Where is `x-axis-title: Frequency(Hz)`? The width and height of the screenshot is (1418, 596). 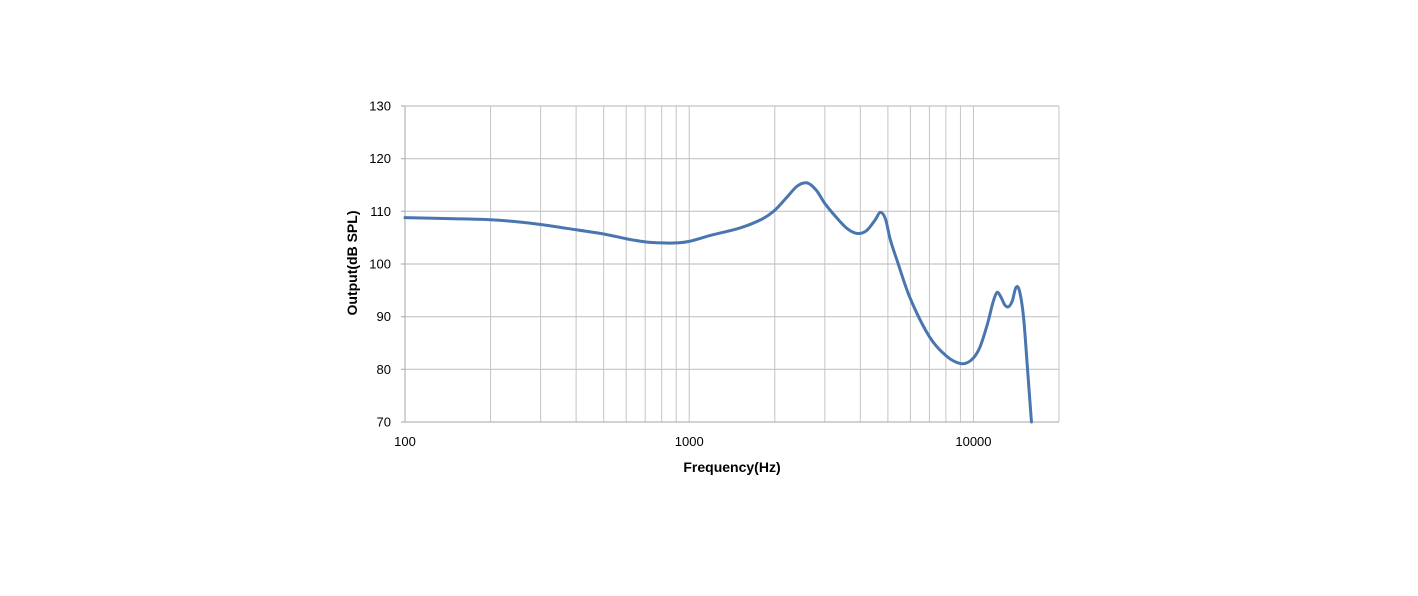 x-axis-title: Frequency(Hz) is located at coordinates (731, 467).